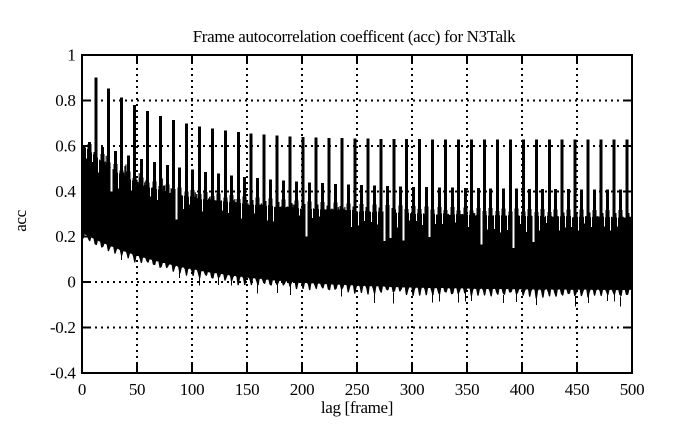  What do you see at coordinates (65, 145) in the screenshot?
I see `svg-text: 0.6` at bounding box center [65, 145].